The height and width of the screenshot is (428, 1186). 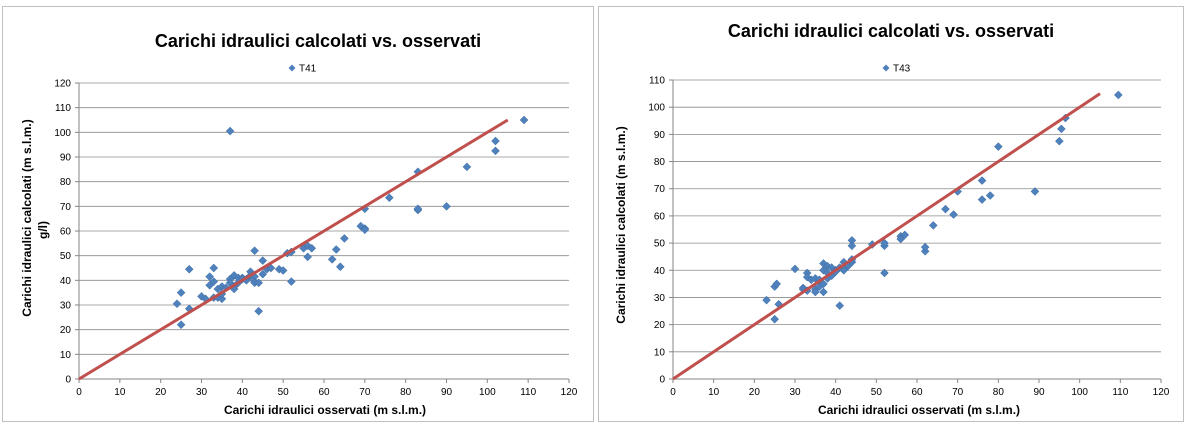 What do you see at coordinates (902, 69) in the screenshot?
I see `legend-label: T43` at bounding box center [902, 69].